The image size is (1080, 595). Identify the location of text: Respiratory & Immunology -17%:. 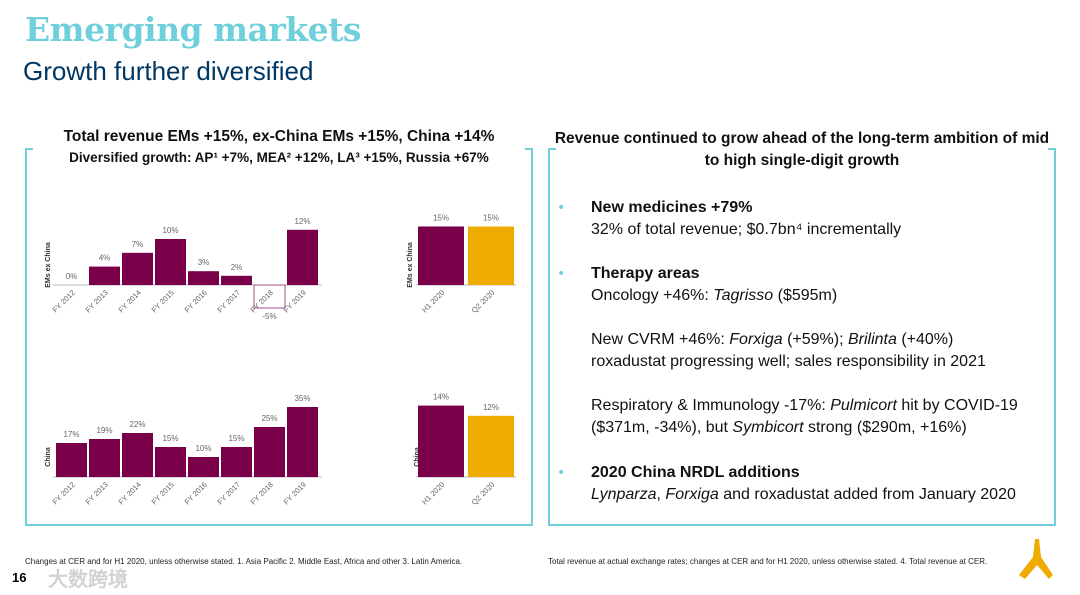
(711, 405).